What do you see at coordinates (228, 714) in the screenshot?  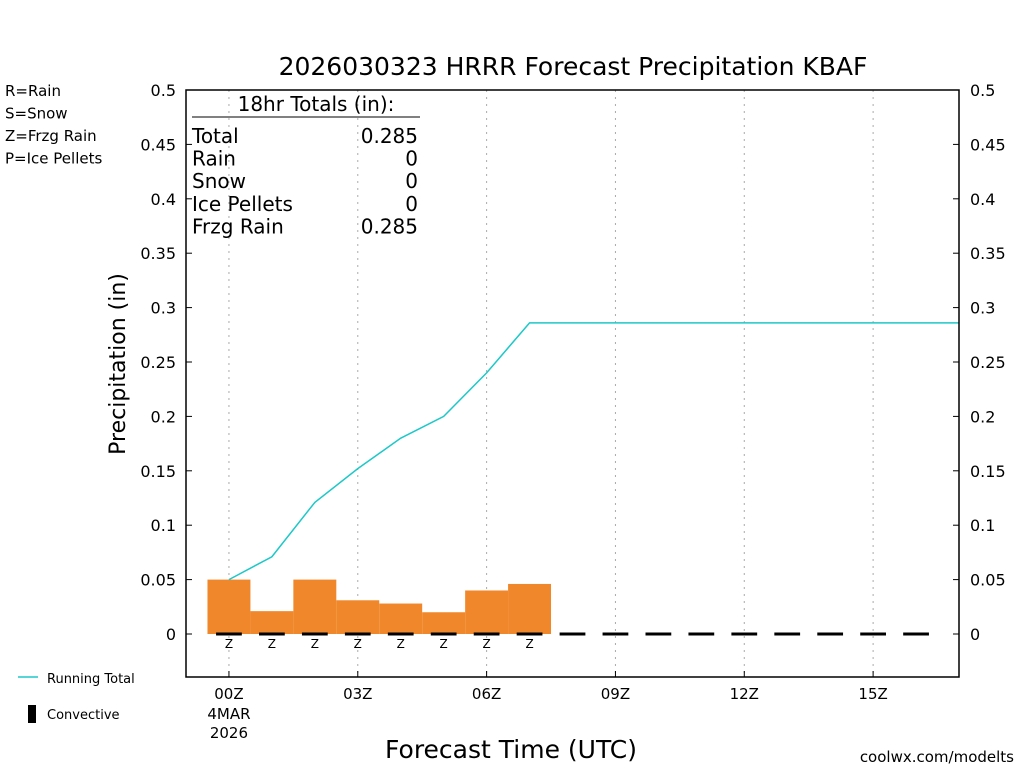 I see `date-label: 4MAR` at bounding box center [228, 714].